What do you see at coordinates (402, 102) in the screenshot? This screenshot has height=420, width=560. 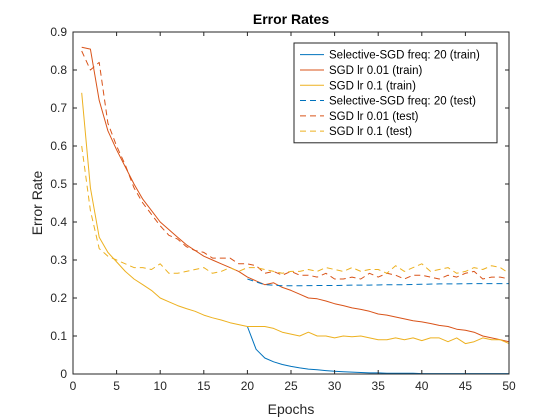 I see `legend-label-3: Selective-SGD freq: 20 (test)` at bounding box center [402, 102].